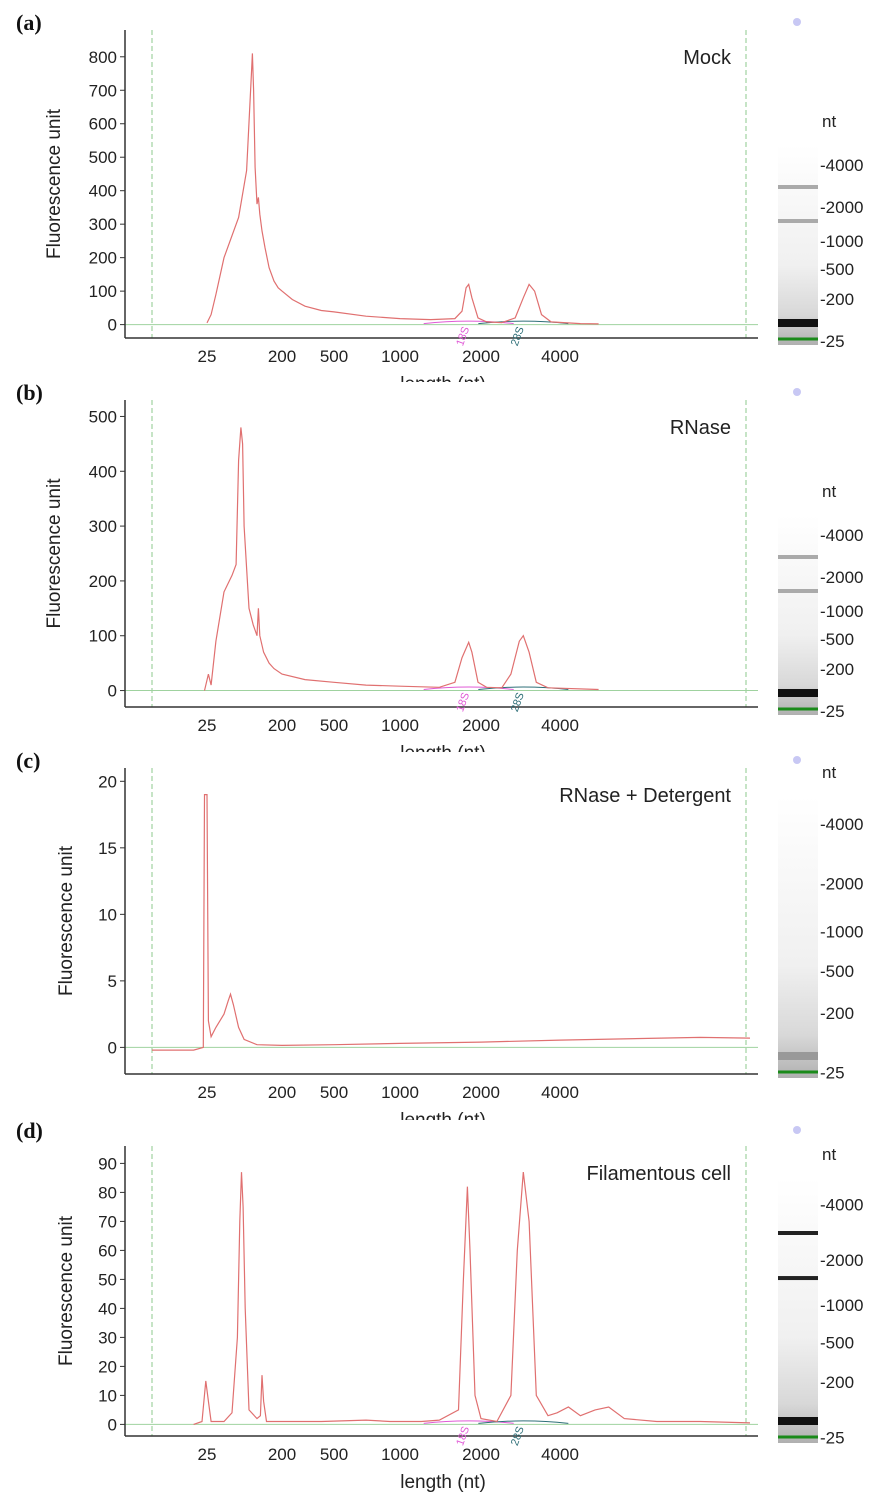 The height and width of the screenshot is (1503, 881). Describe the element at coordinates (103, 526) in the screenshot. I see `y-tick-label: 300` at that location.